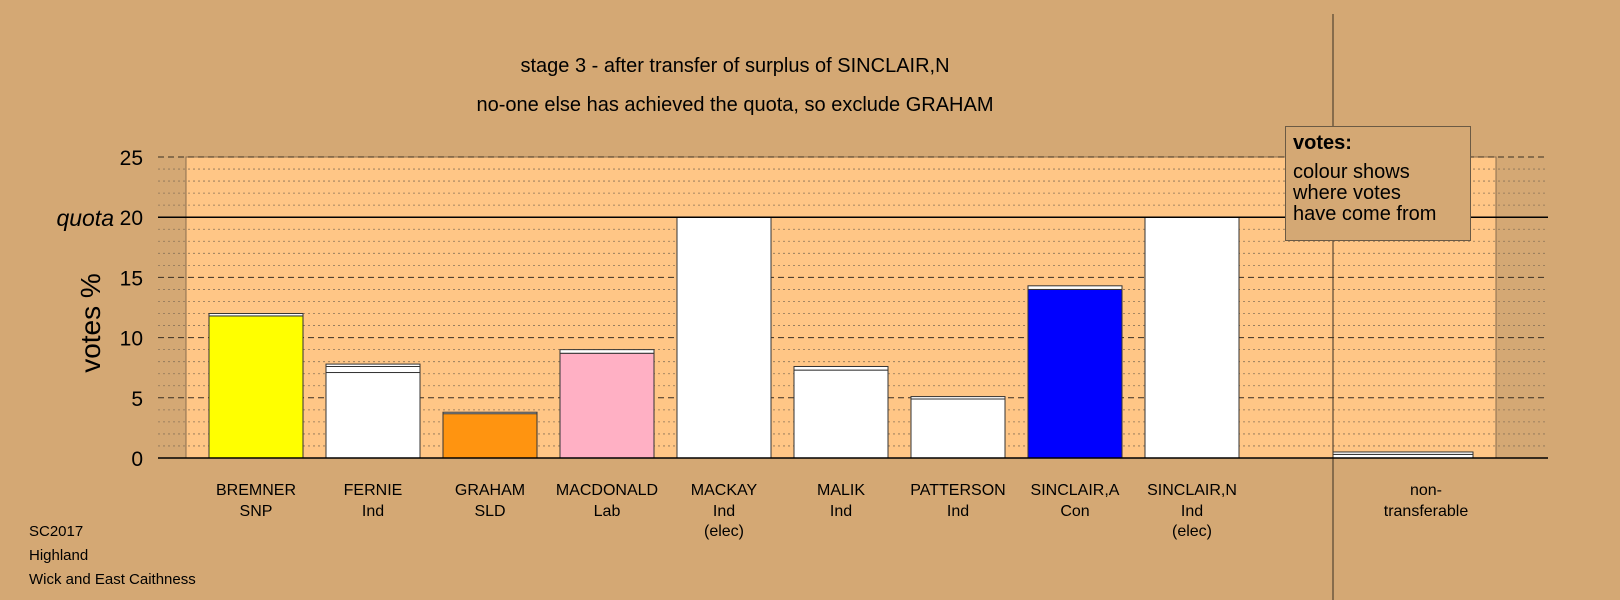 The image size is (1620, 600). Describe the element at coordinates (958, 428) in the screenshot. I see `bar-patterson` at that location.